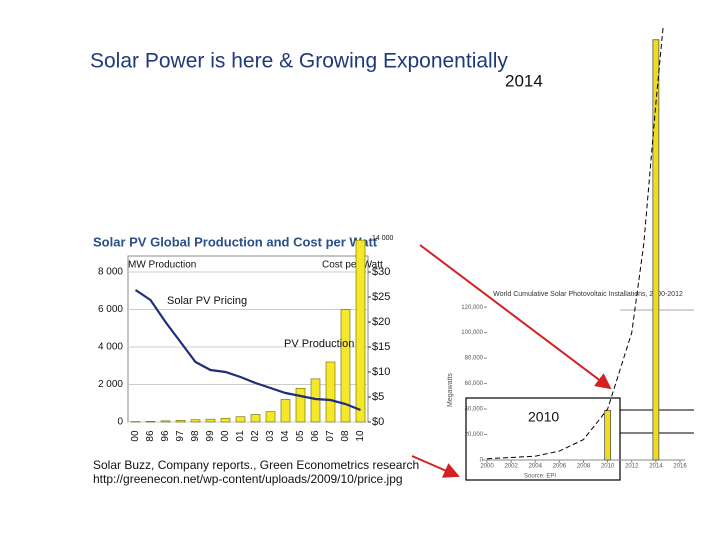 This screenshot has height=540, width=720. Describe the element at coordinates (315, 436) in the screenshot. I see `x-tick-label: 06` at that location.